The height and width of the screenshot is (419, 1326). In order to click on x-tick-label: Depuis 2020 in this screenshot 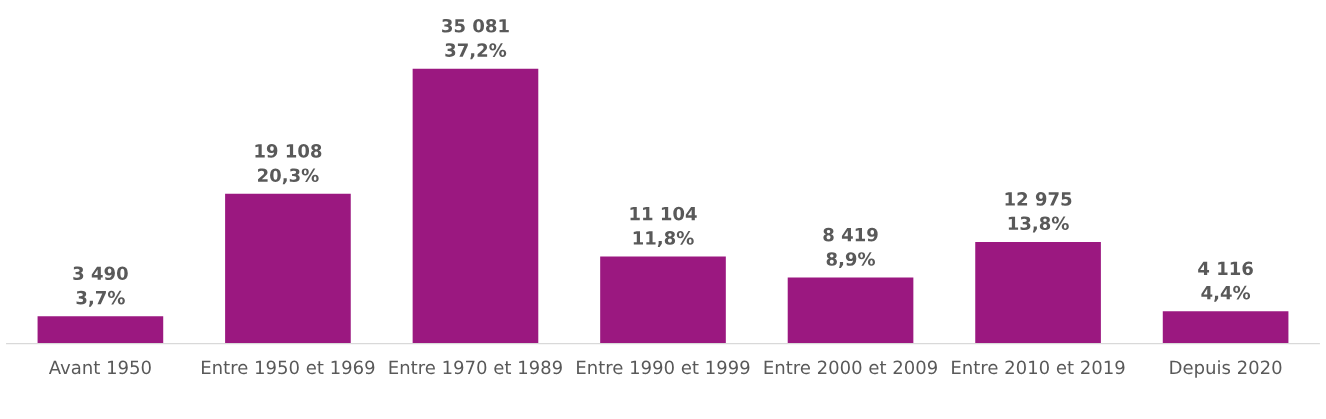, I will do `click(1226, 369)`.